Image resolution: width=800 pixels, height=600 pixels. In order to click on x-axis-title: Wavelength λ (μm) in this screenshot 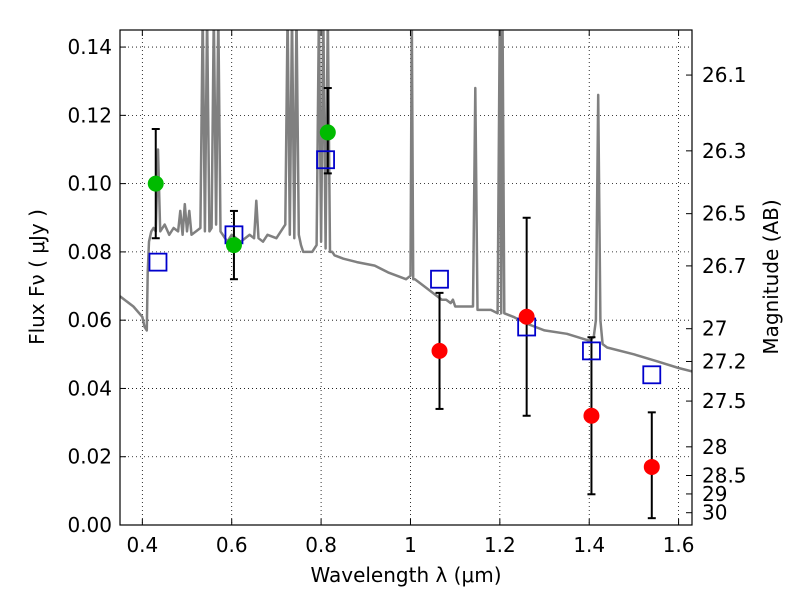, I will do `click(405, 575)`.